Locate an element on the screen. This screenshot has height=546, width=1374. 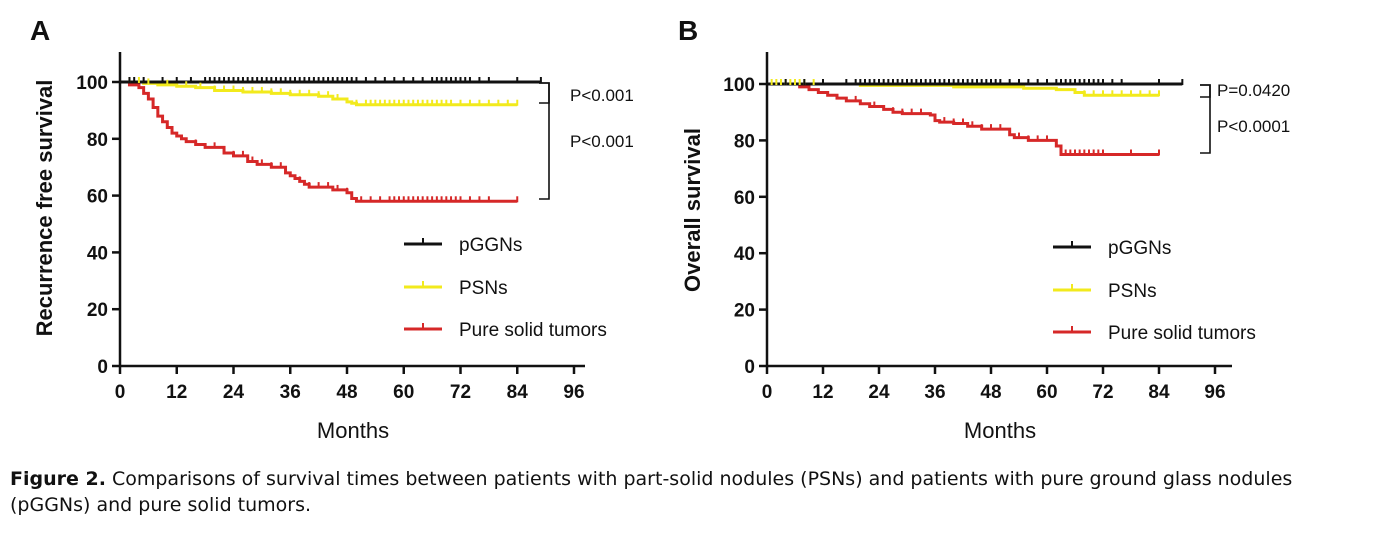
panel-a-x-tick-label-12: 12 is located at coordinates (176, 392).